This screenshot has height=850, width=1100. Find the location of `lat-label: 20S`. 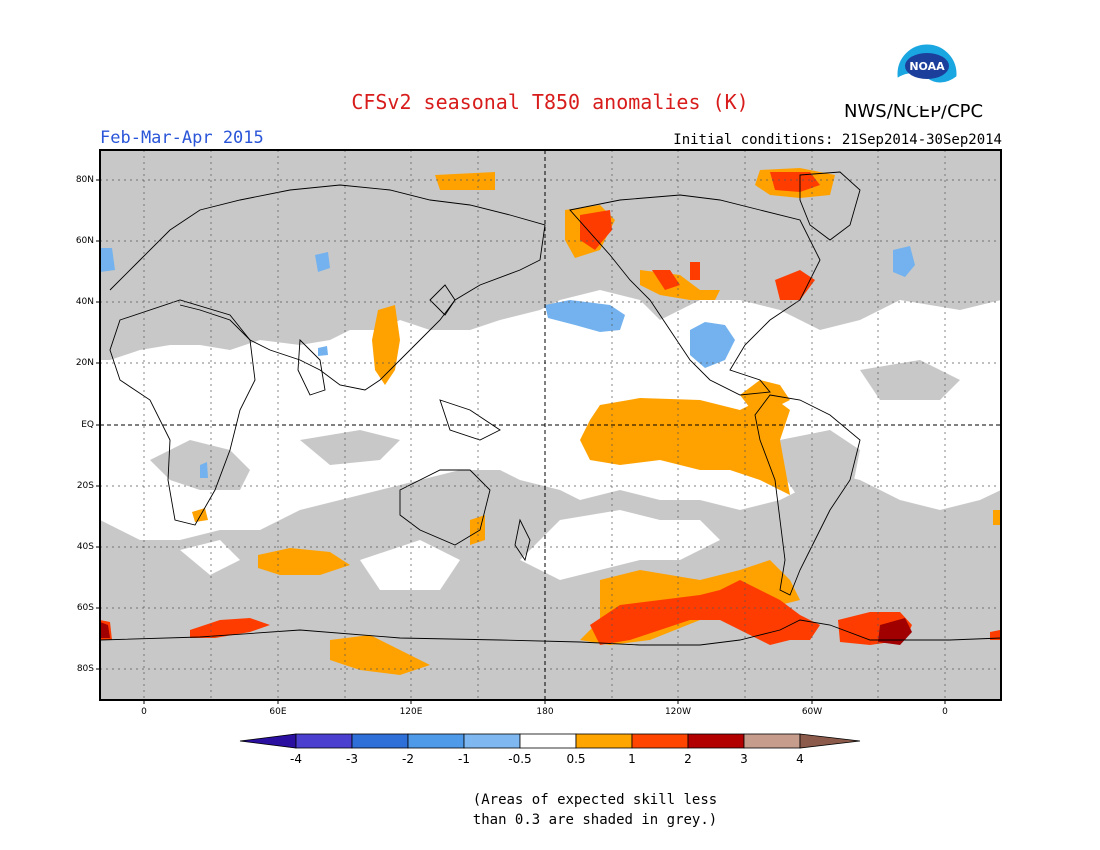

lat-label: 20S is located at coordinates (85, 486).